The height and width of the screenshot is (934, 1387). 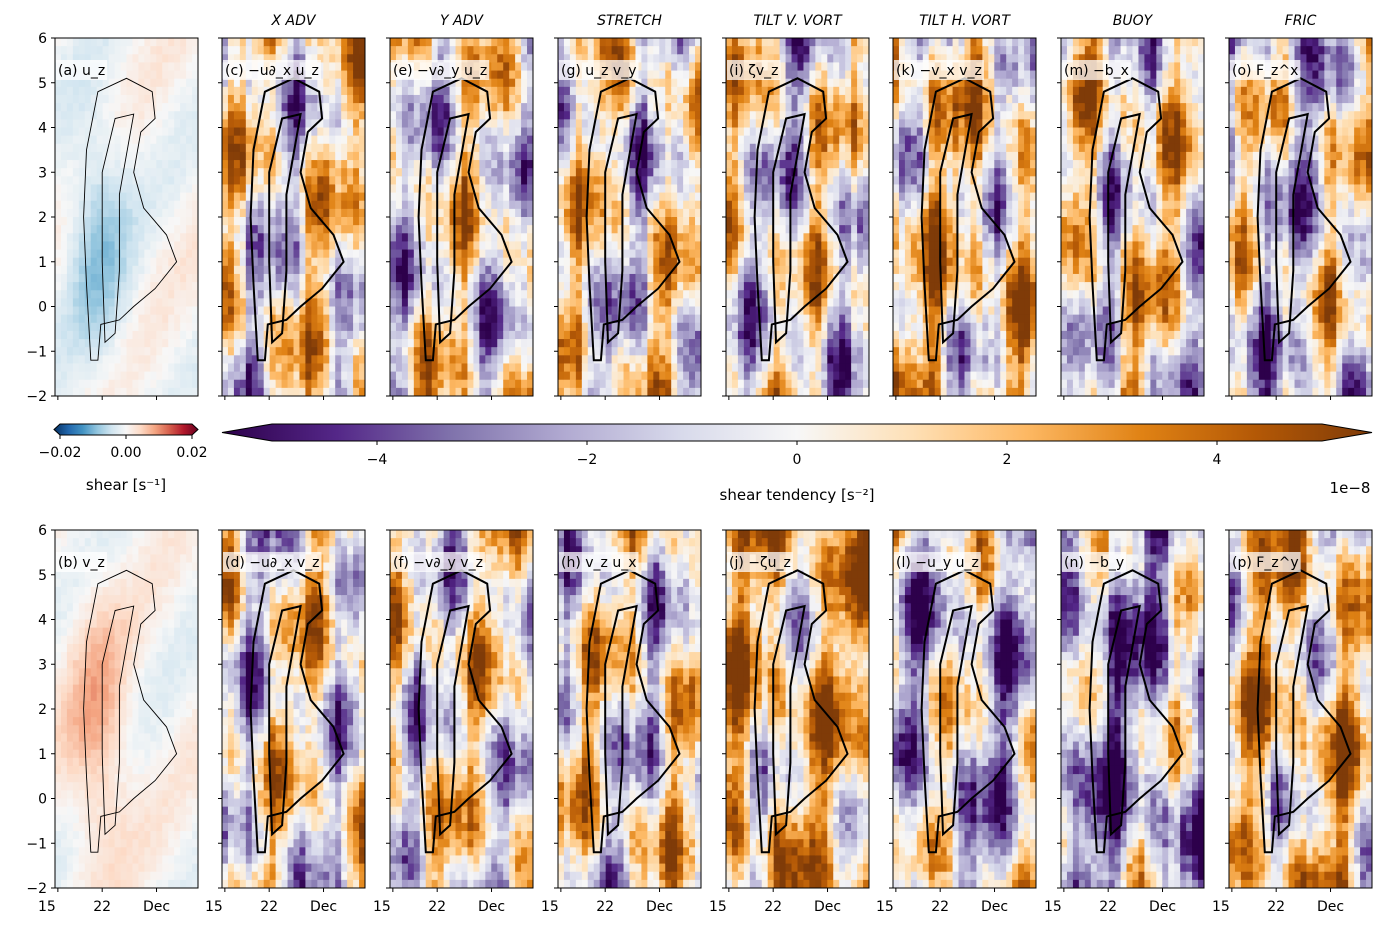 I want to click on panel: 15 22 Dec (n) −b_y, so click(x=1124, y=722).